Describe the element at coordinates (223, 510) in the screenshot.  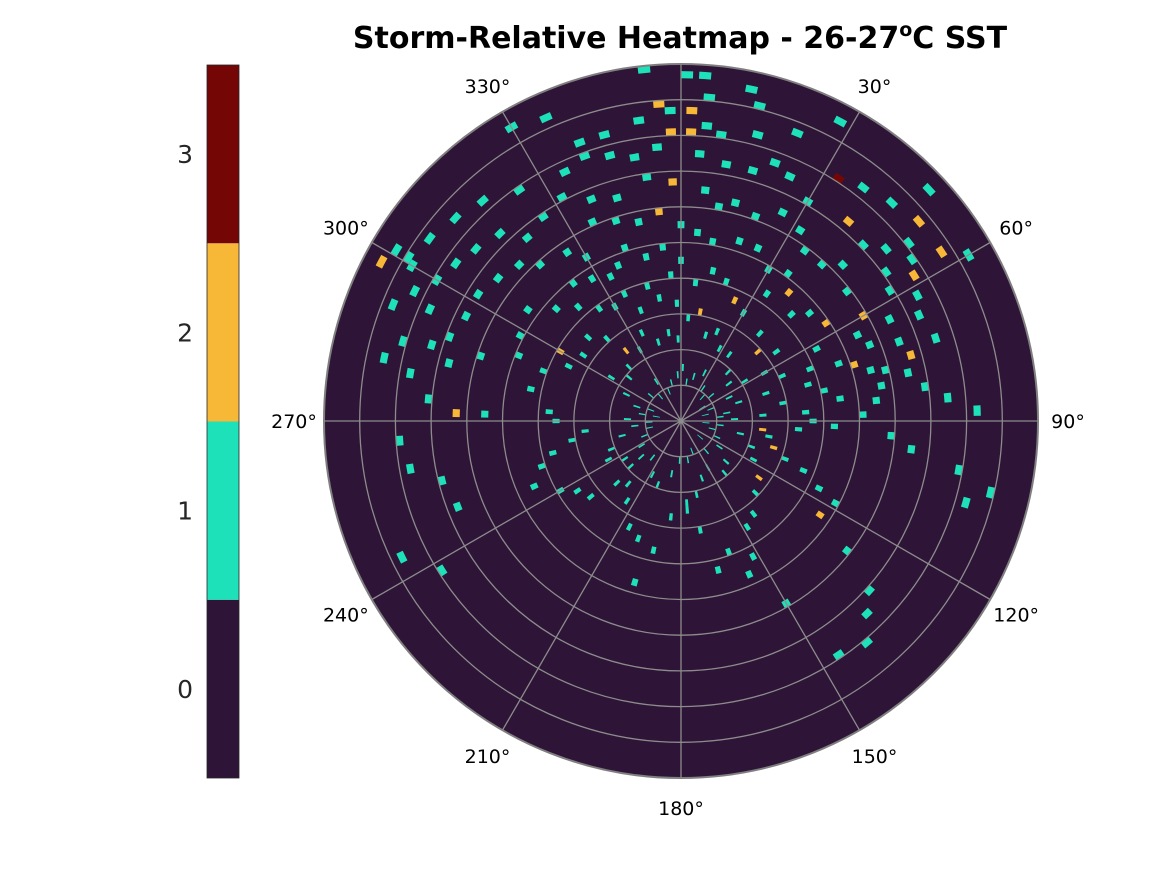
I see `colorbar-segment` at that location.